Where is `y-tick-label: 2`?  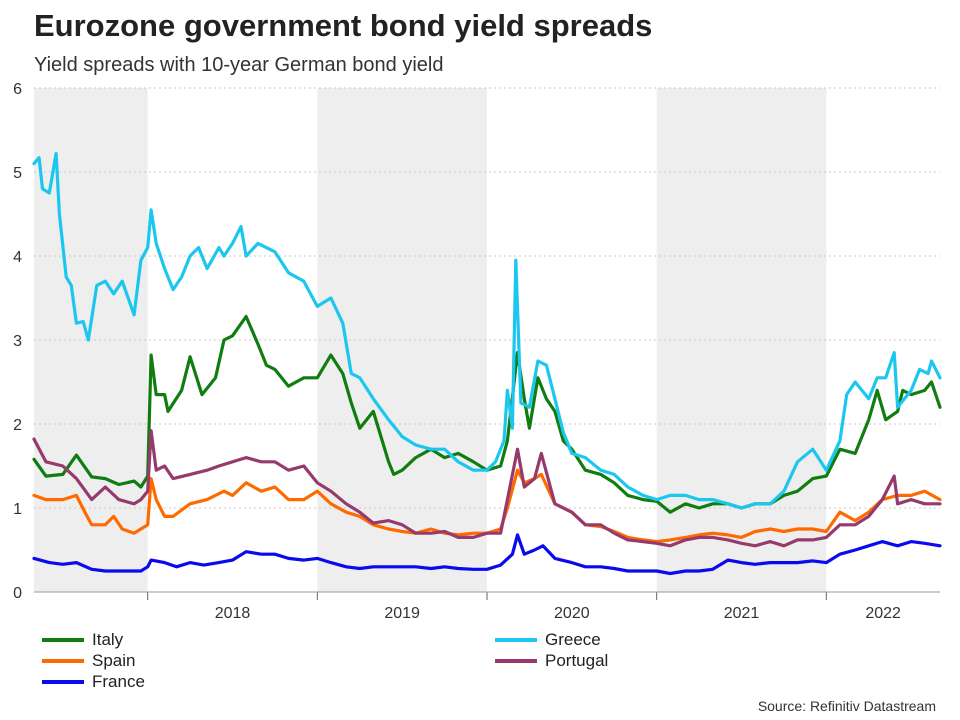
y-tick-label: 2 is located at coordinates (17, 425).